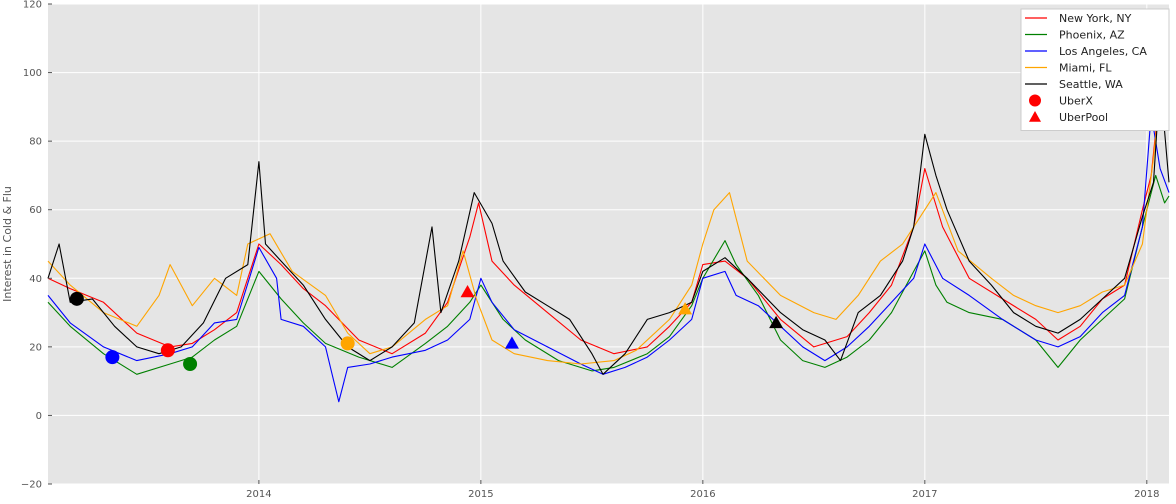 The width and height of the screenshot is (1176, 504). Describe the element at coordinates (39, 416) in the screenshot. I see `y-tick-label: 0` at that location.